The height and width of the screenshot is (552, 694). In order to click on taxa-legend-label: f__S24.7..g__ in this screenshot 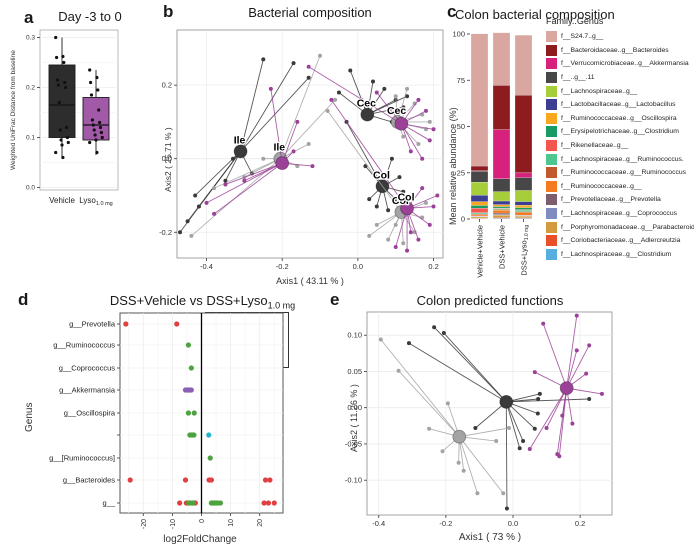, I will do `click(582, 37)`.